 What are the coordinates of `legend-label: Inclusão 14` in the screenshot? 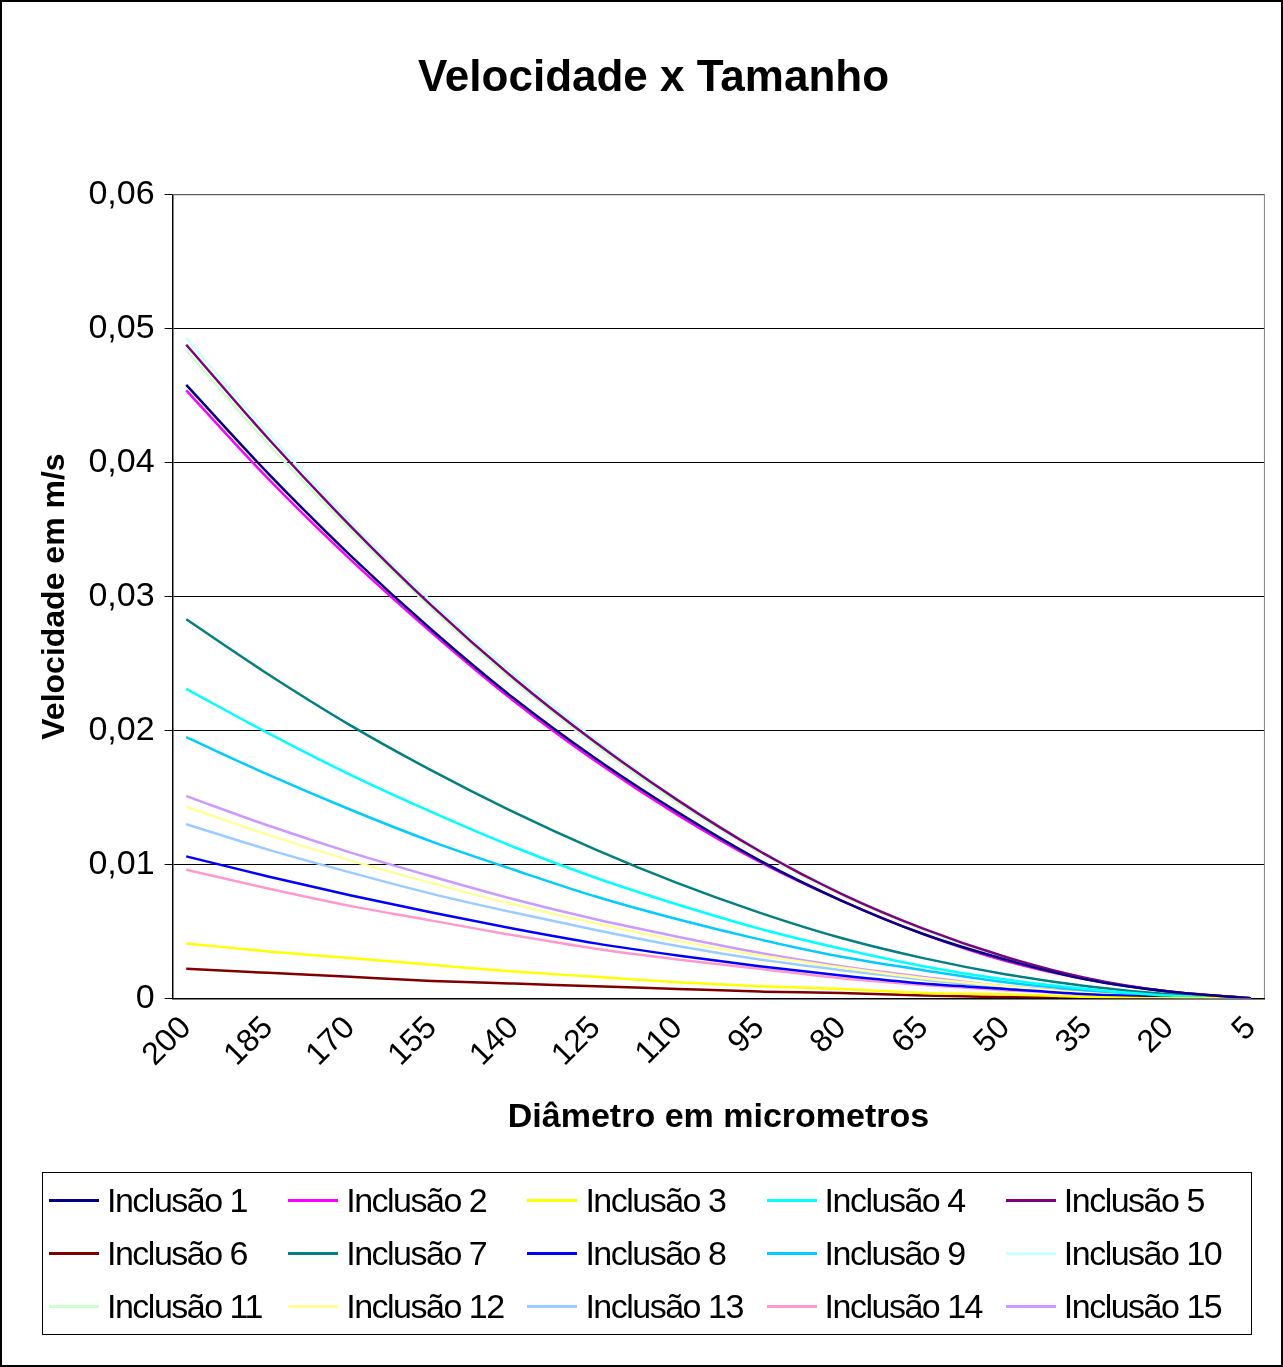 It's located at (903, 1306).